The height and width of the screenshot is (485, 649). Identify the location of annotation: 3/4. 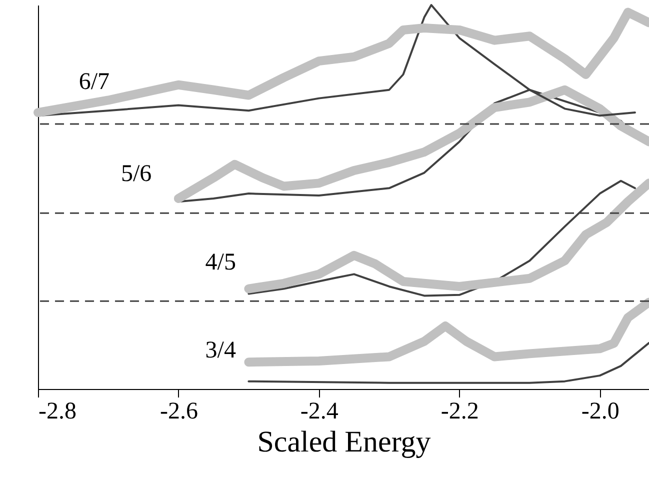
(220, 351).